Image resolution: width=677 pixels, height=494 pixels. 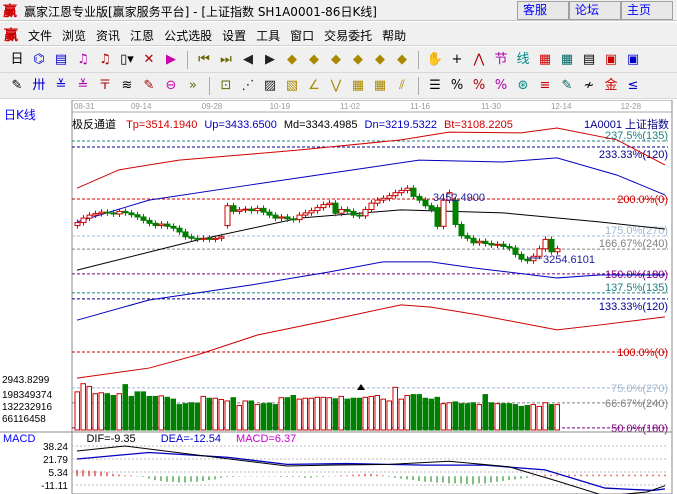 What do you see at coordinates (292, 59) in the screenshot?
I see `toolbar1-tool-icon-12: ◆` at bounding box center [292, 59].